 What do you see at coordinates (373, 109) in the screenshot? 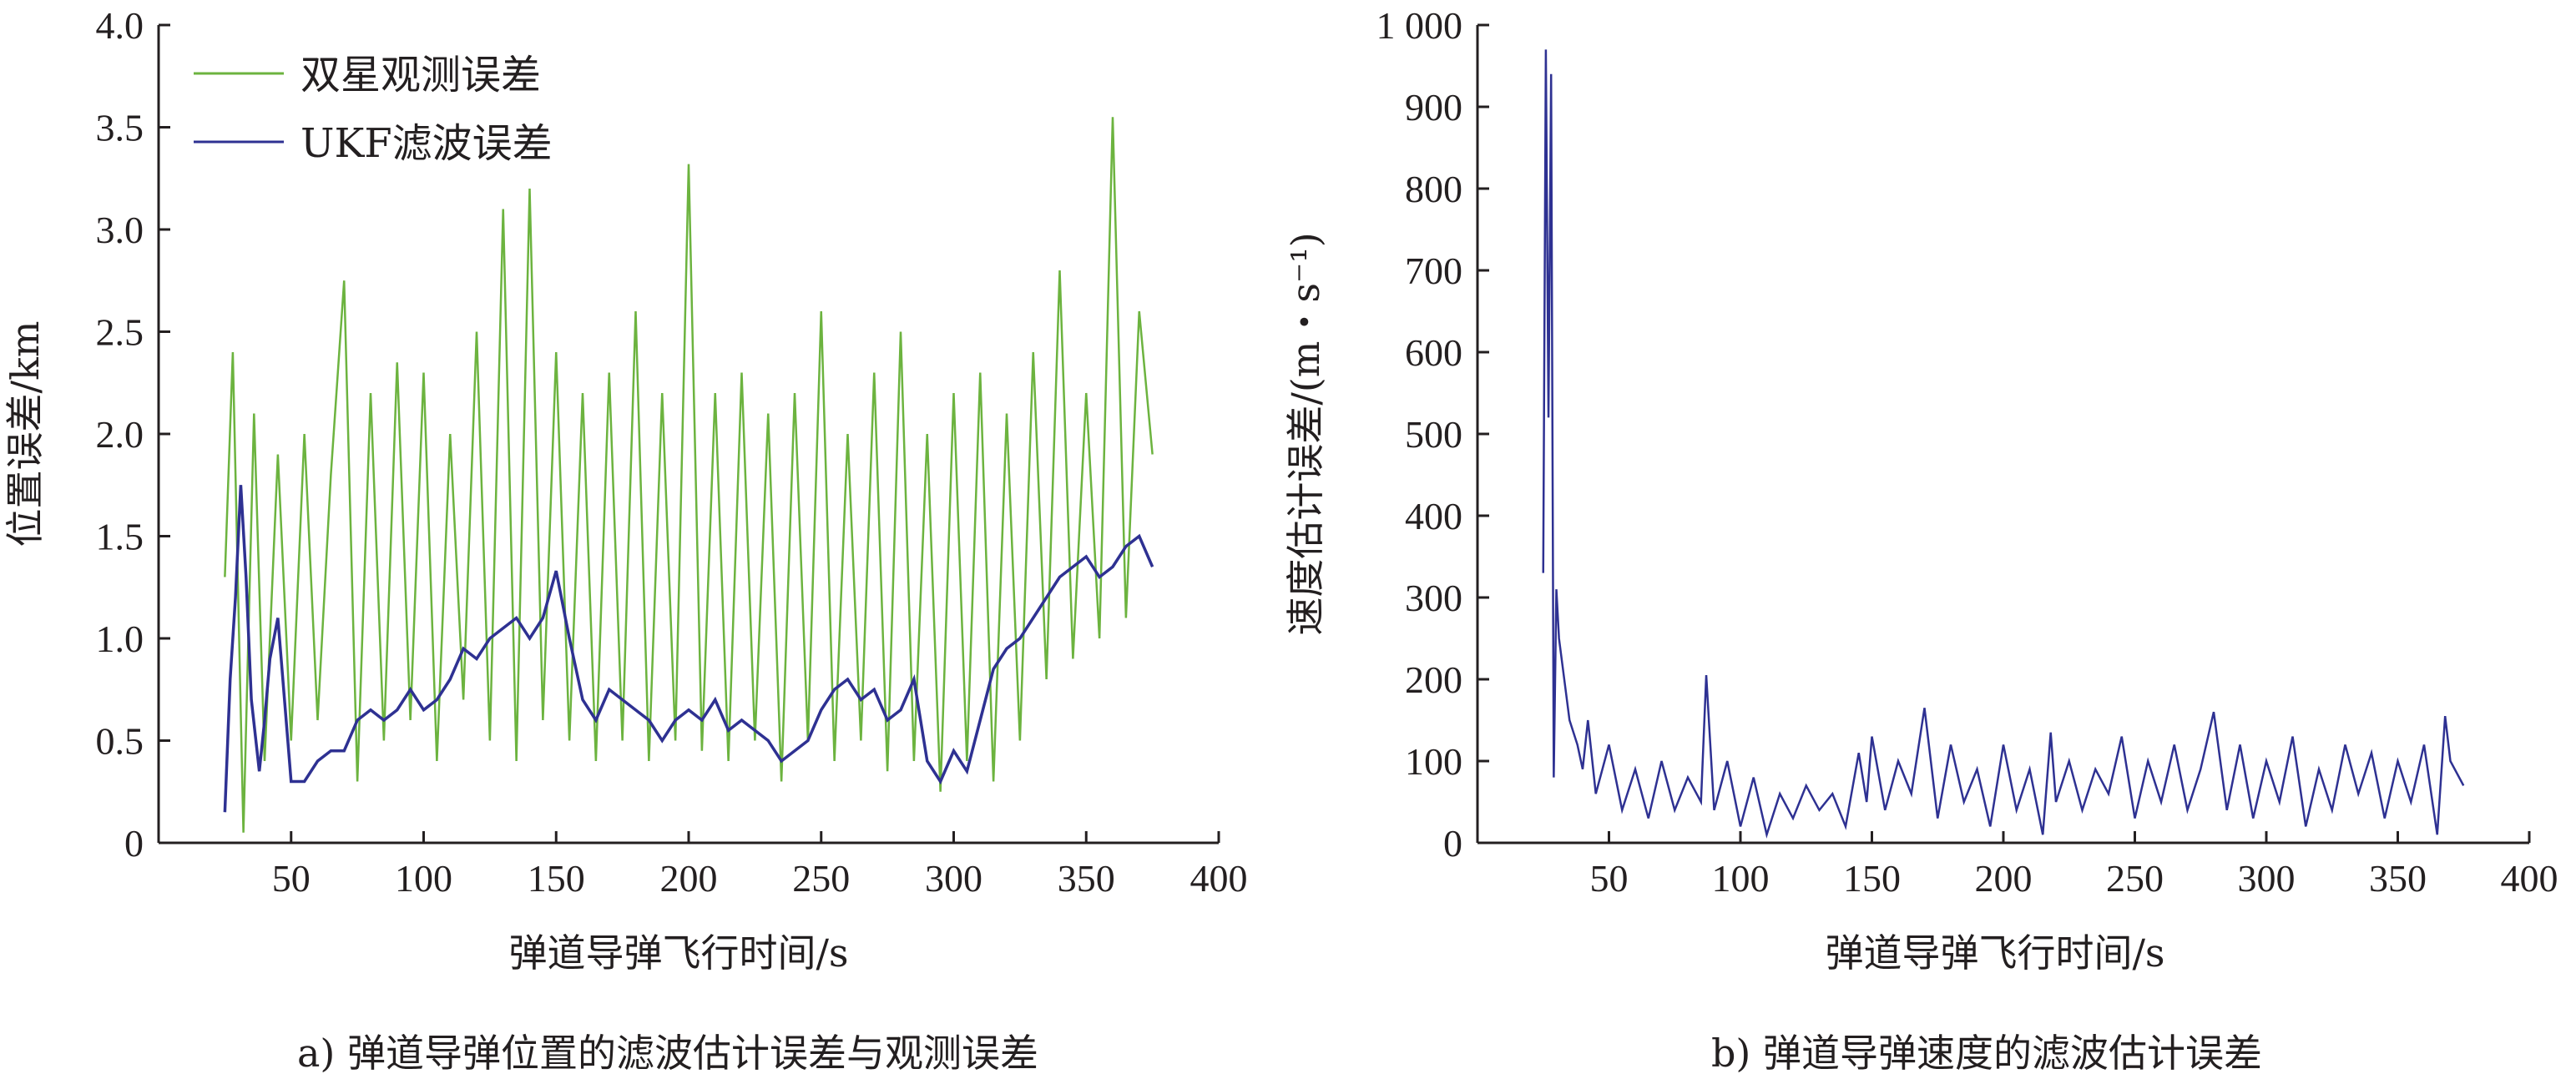
I see `legend: 双星观测误差 UKF滤波误差` at bounding box center [373, 109].